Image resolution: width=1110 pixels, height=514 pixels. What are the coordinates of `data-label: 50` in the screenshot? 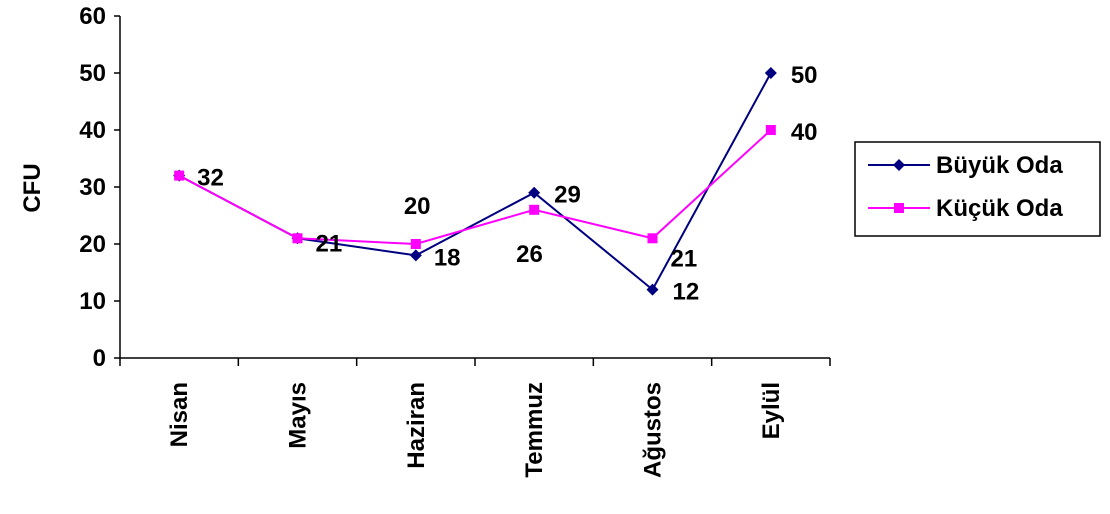 It's located at (804, 75).